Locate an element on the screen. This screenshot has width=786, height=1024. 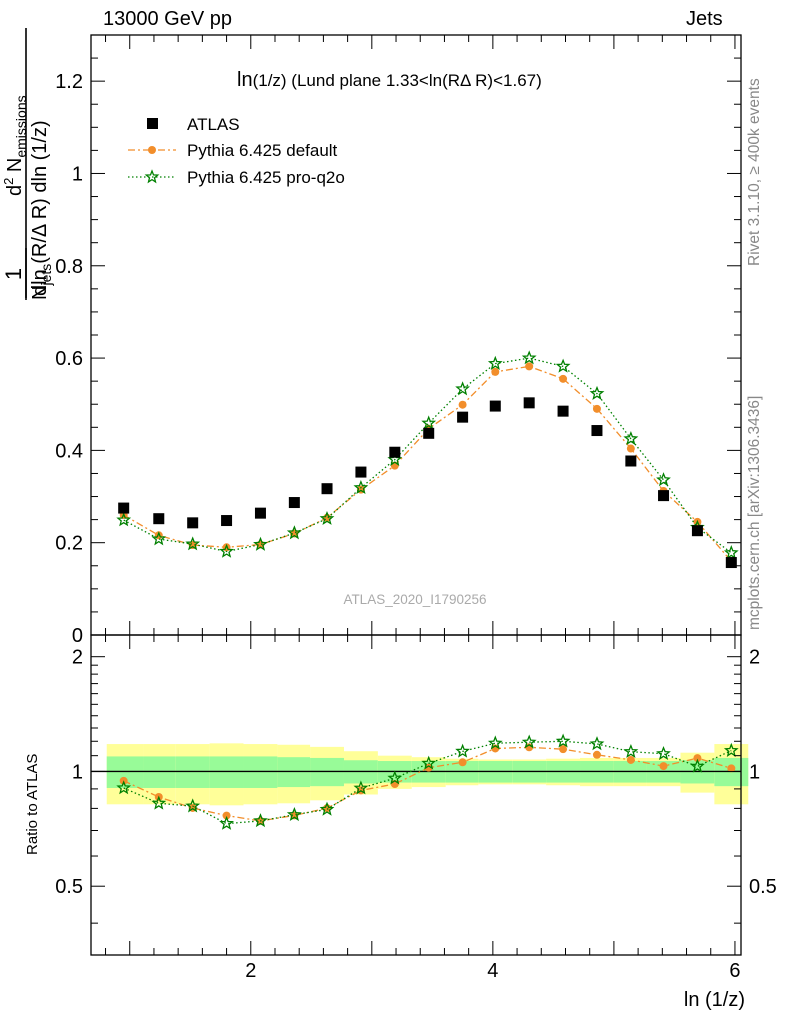
y-tick-label: 0.4 is located at coordinates (69, 451).